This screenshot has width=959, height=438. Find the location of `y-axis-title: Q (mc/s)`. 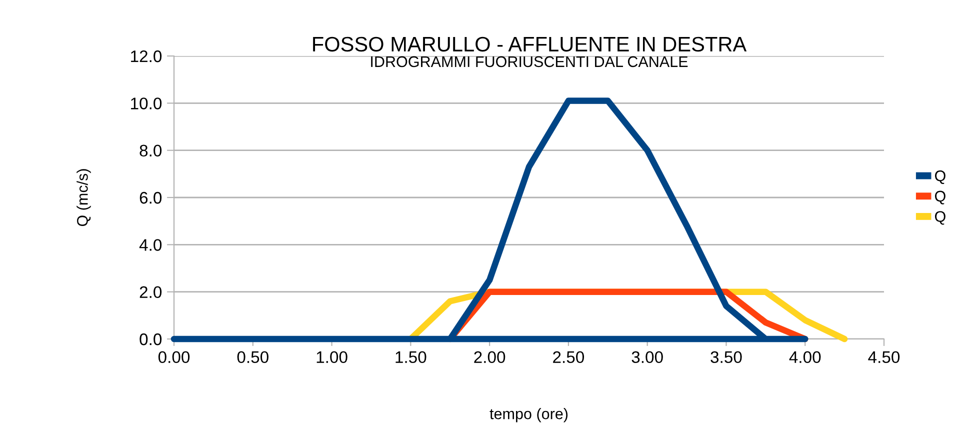

y-axis-title: Q (mc/s) is located at coordinates (83, 197).